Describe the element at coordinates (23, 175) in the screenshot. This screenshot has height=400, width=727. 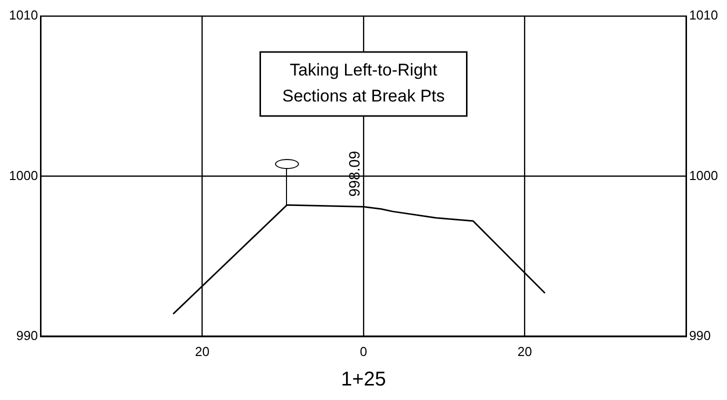
I see `y-tick-label: 1000` at that location.